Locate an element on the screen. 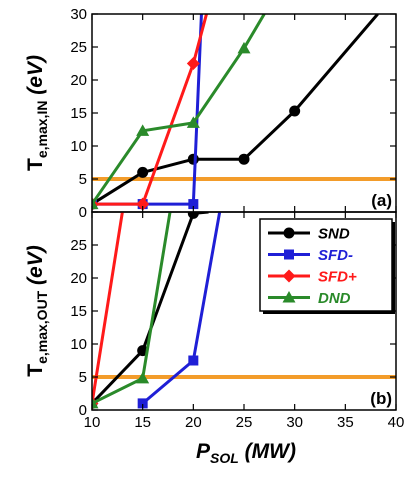  legend-item: SFD- is located at coordinates (310, 255).